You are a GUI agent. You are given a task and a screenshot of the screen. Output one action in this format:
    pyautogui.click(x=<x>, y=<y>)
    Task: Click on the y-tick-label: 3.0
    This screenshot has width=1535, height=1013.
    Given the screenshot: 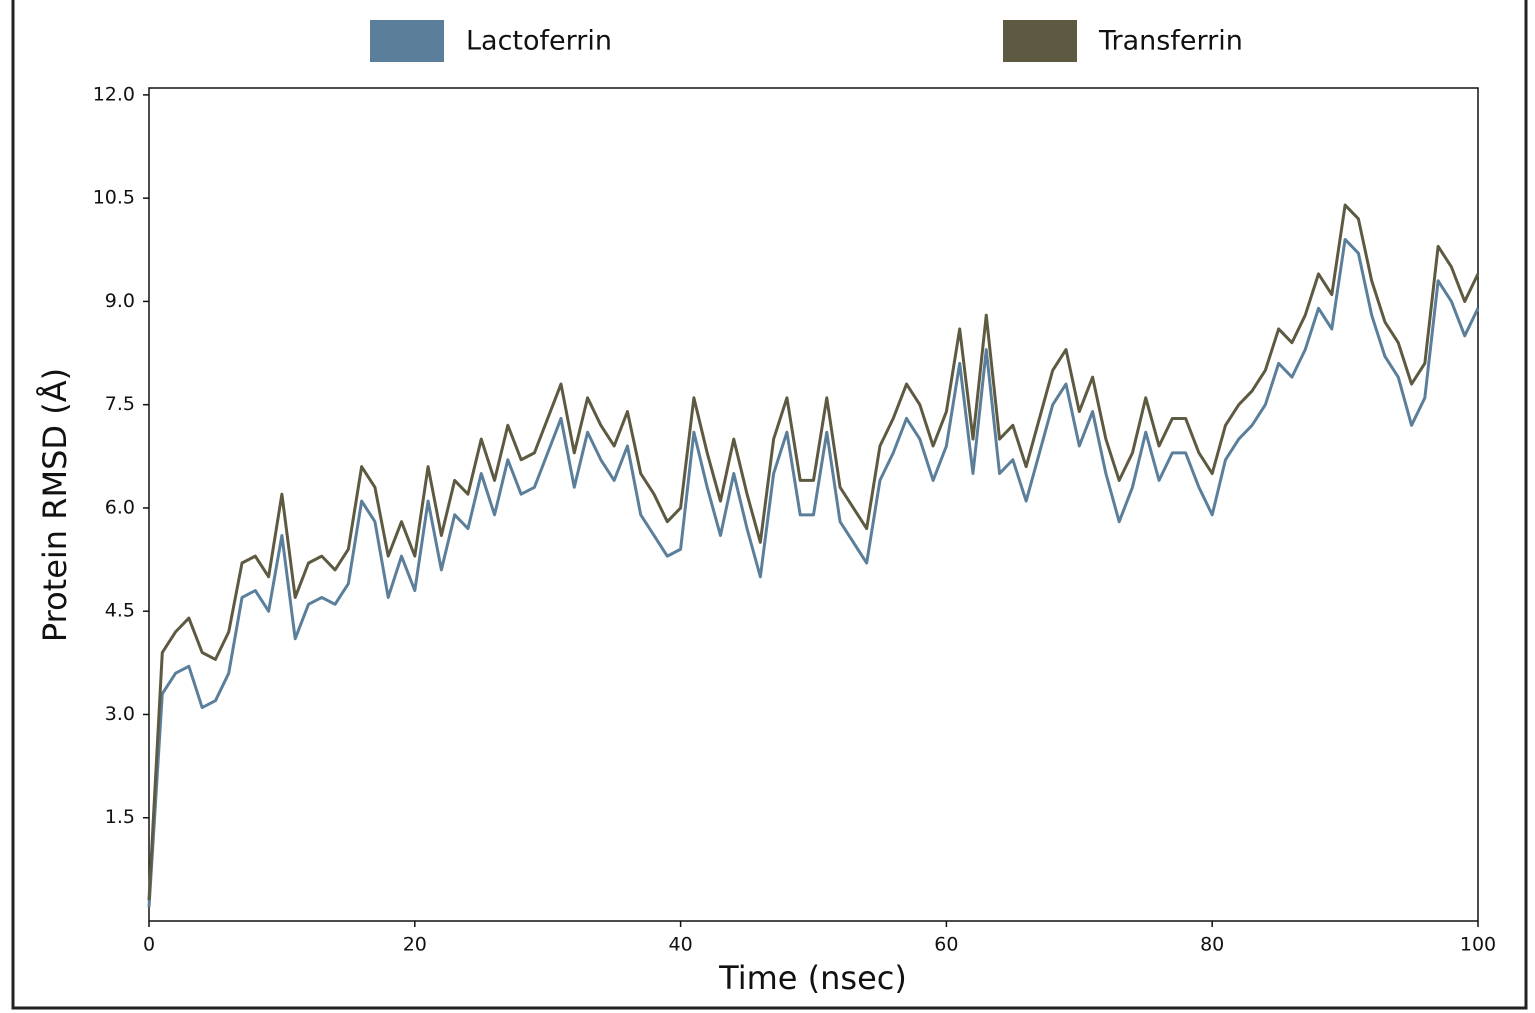 What is the action you would take?
    pyautogui.click(x=120, y=714)
    